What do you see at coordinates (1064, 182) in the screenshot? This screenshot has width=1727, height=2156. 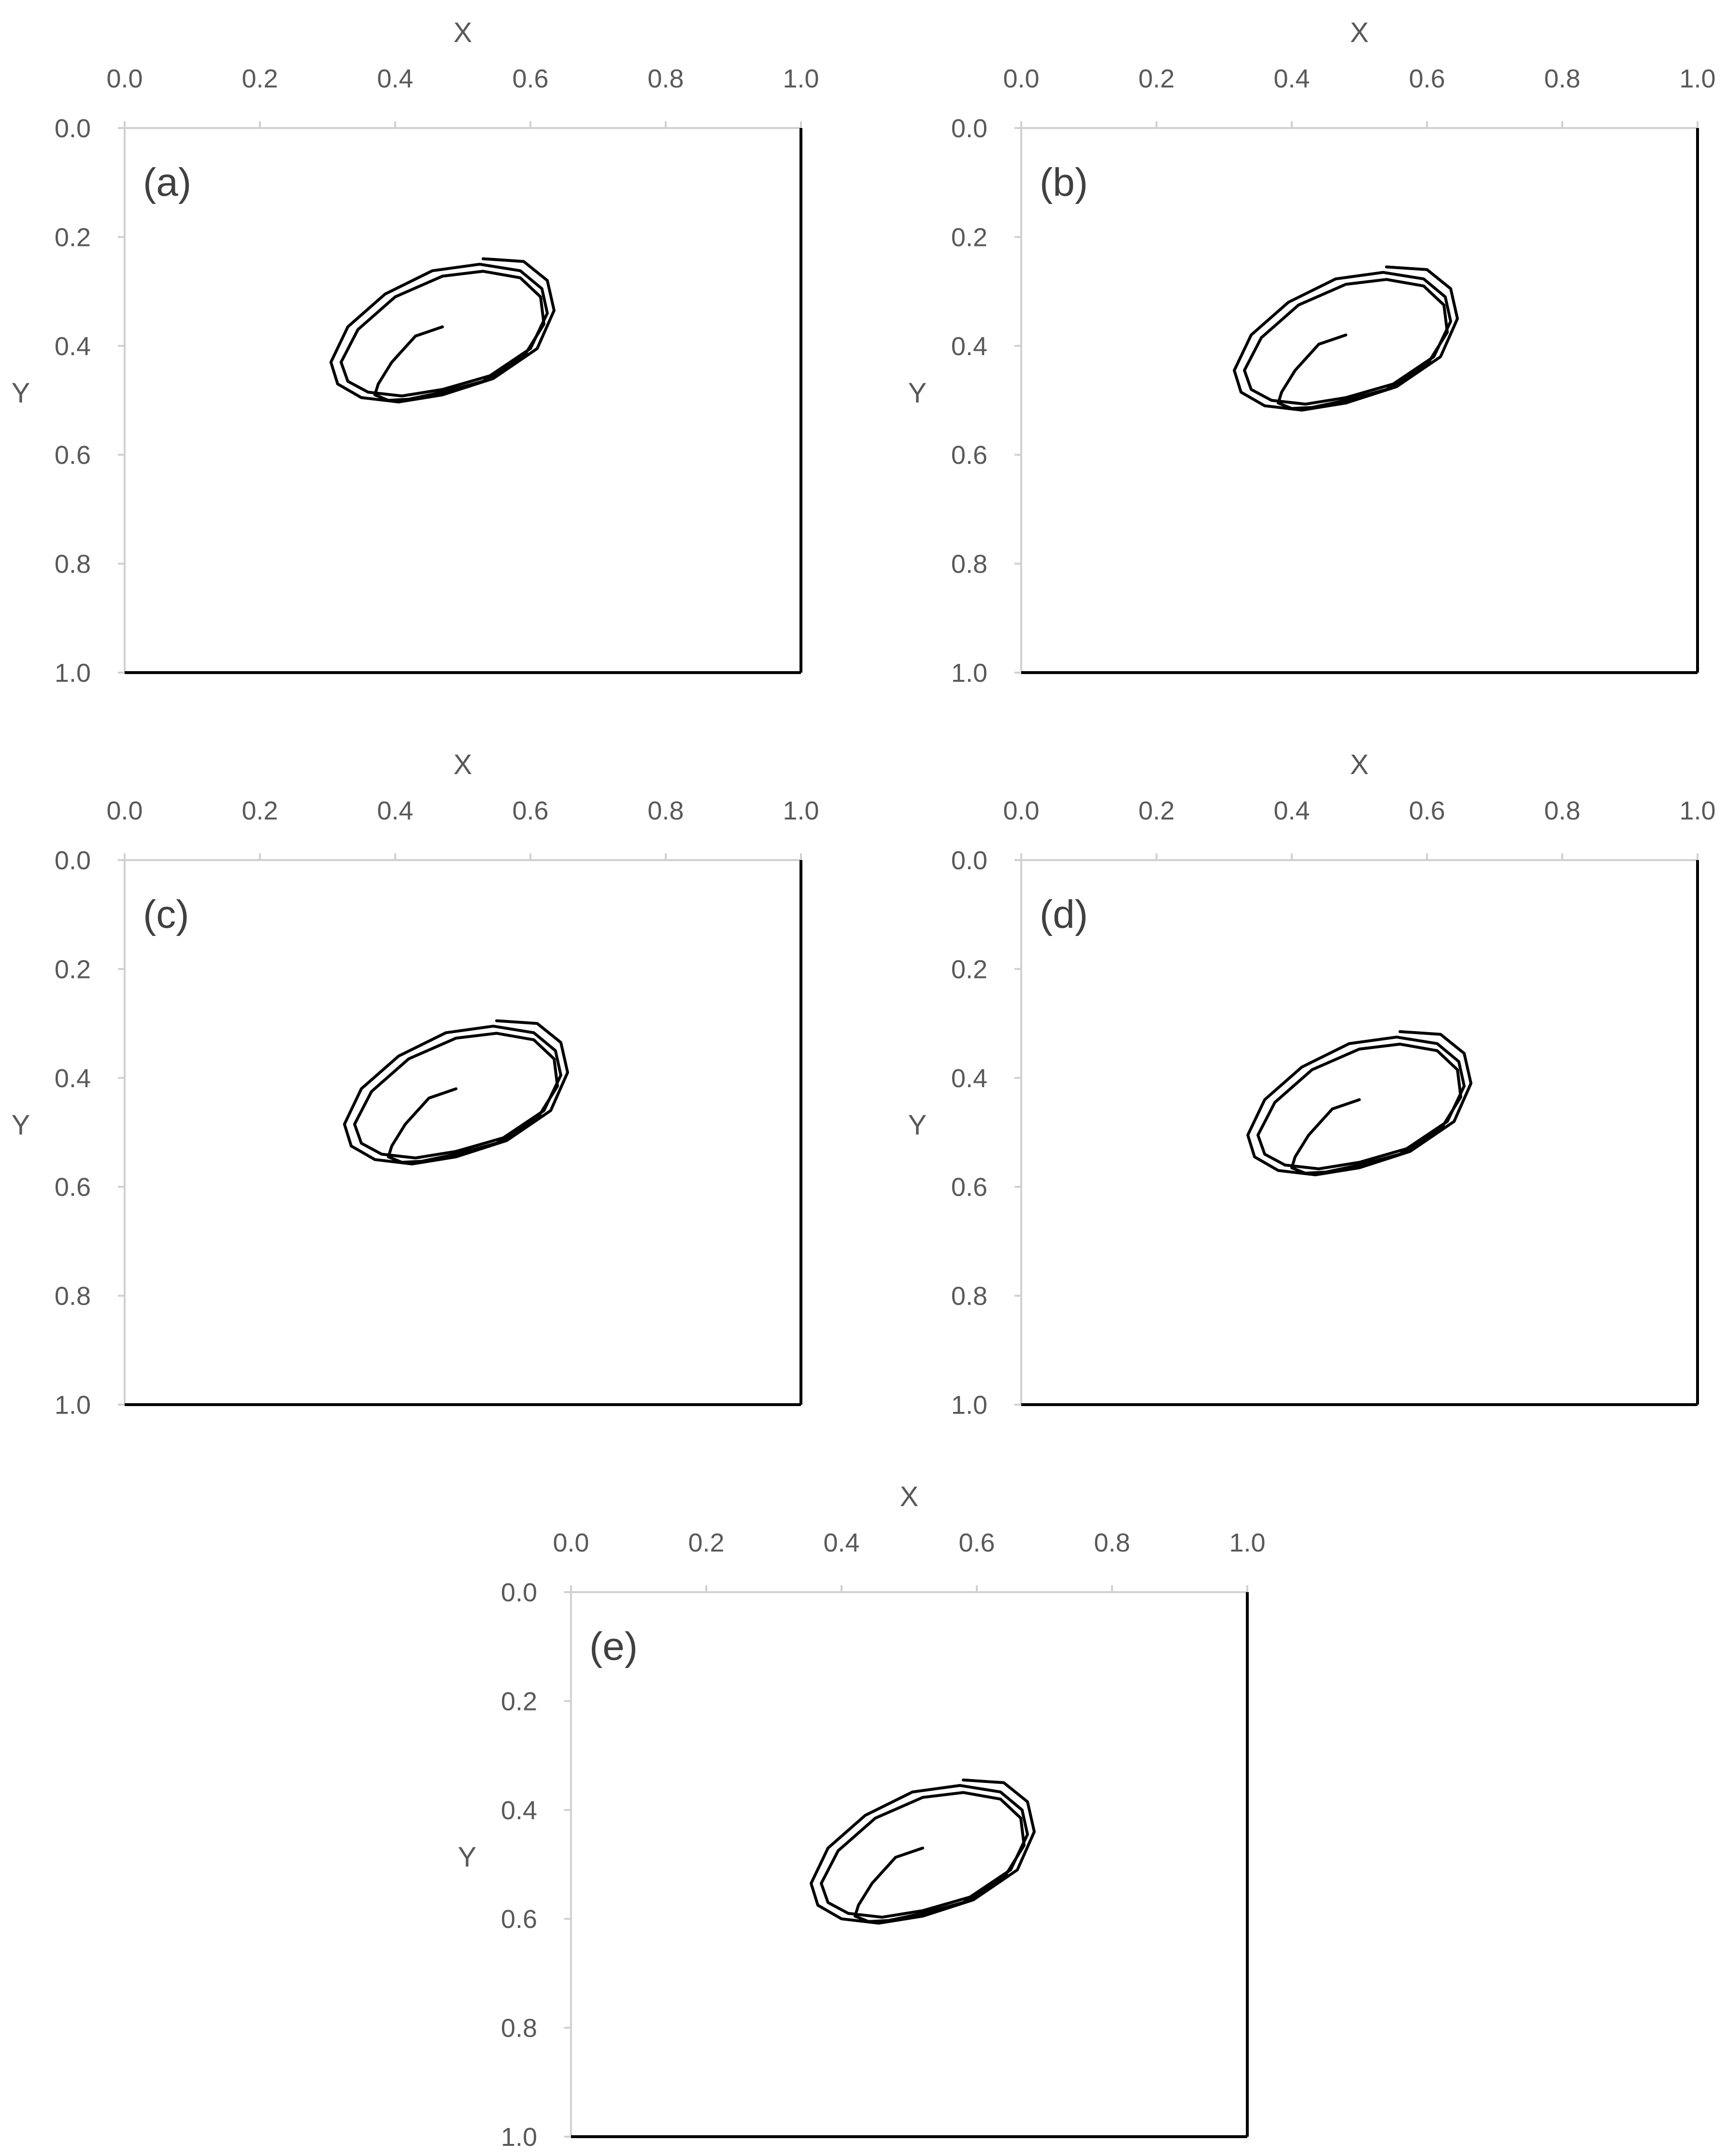 I see `panel-label: (b)` at bounding box center [1064, 182].